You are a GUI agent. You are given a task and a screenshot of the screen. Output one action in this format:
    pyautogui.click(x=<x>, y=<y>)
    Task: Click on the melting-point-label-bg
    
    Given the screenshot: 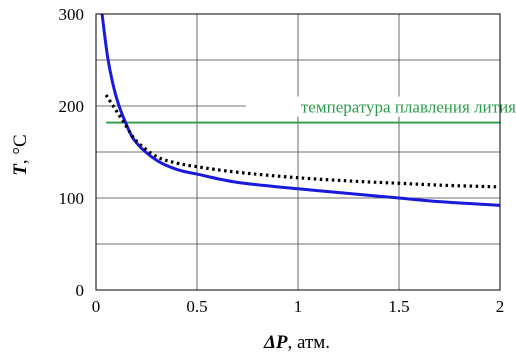 What is the action you would take?
    pyautogui.click(x=381, y=106)
    